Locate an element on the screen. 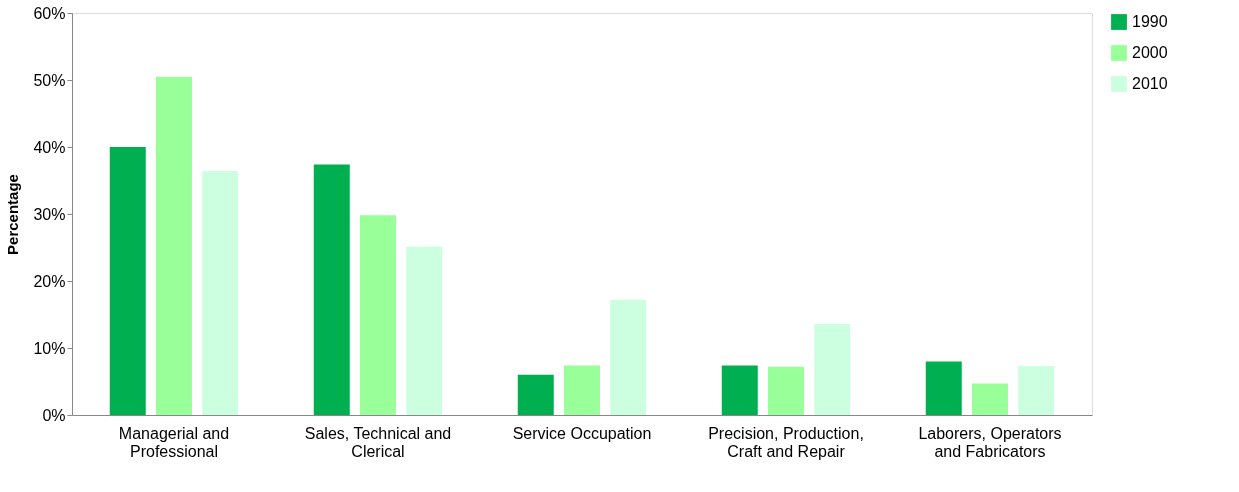  y-tick-label: 30% is located at coordinates (49, 214).